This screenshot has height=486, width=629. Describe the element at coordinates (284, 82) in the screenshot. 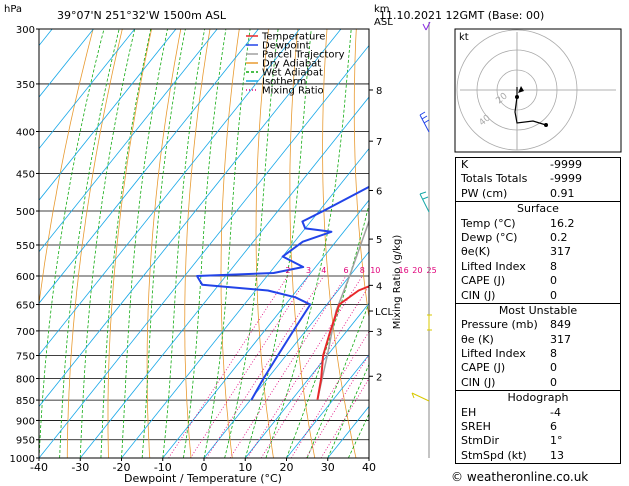

I see `legend-label: Isotherm` at that location.